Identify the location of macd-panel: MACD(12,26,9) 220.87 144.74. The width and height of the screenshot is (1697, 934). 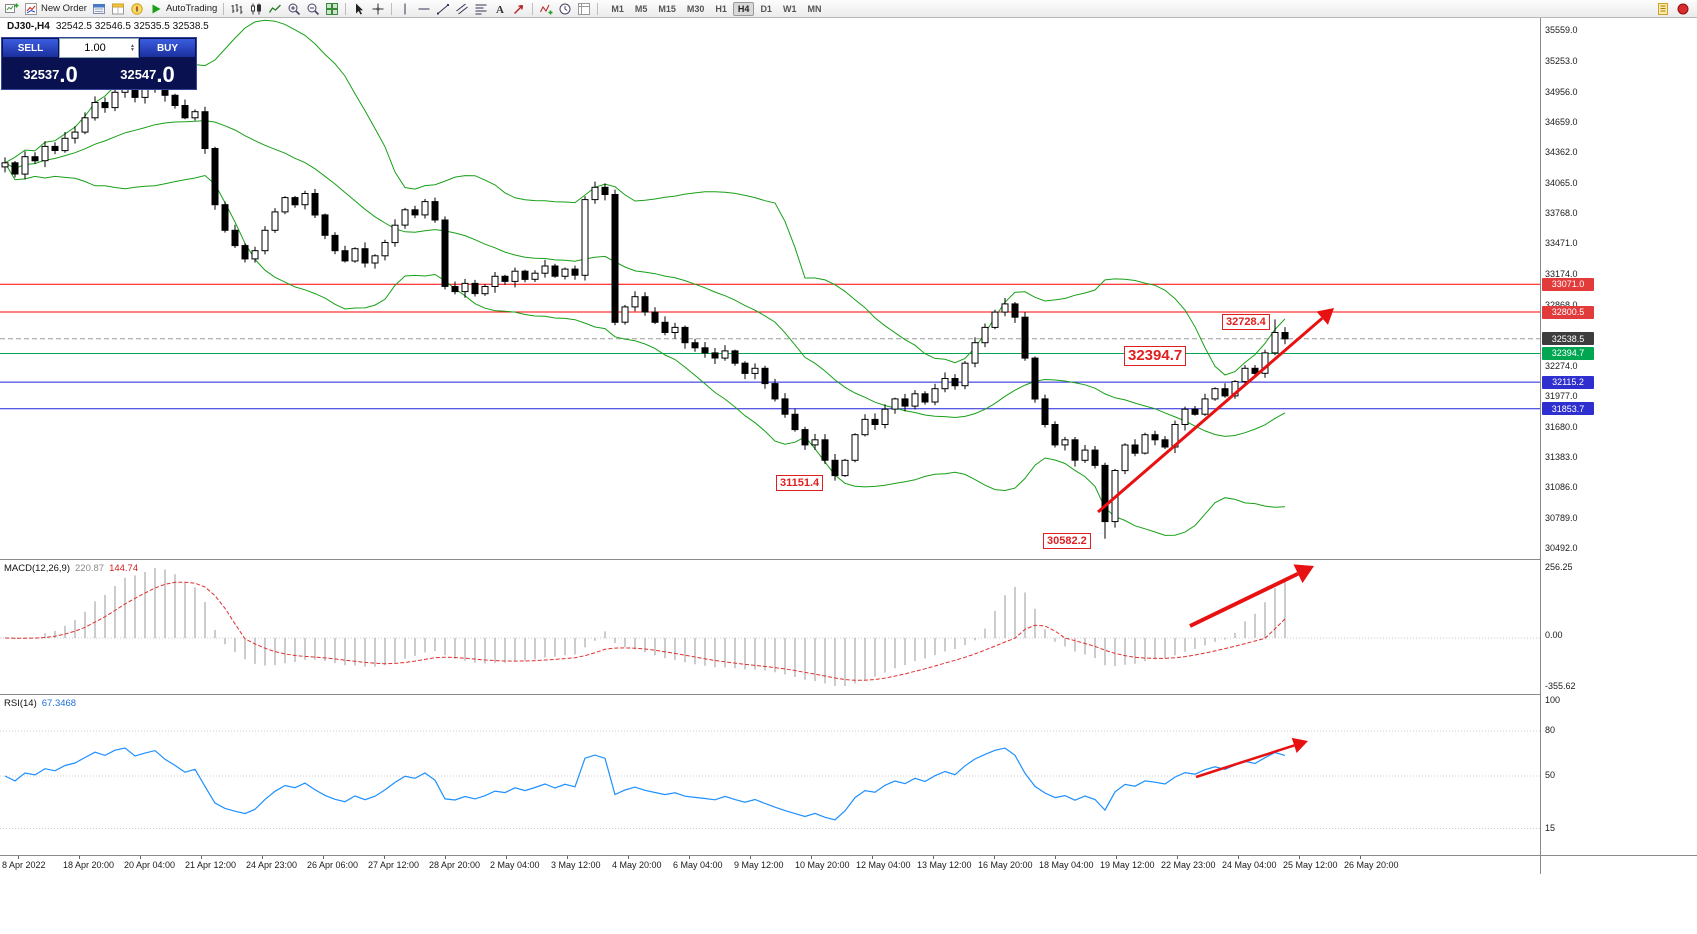
(770, 626).